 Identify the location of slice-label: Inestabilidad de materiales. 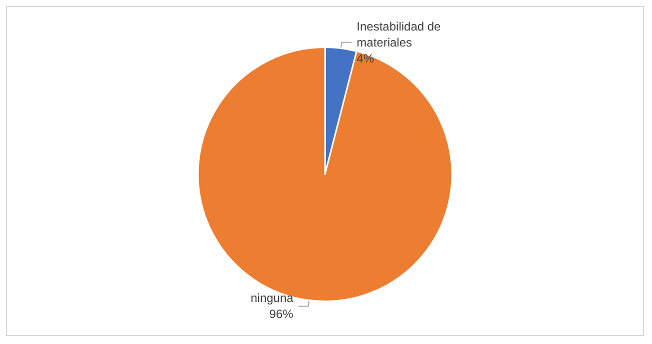
(400, 34).